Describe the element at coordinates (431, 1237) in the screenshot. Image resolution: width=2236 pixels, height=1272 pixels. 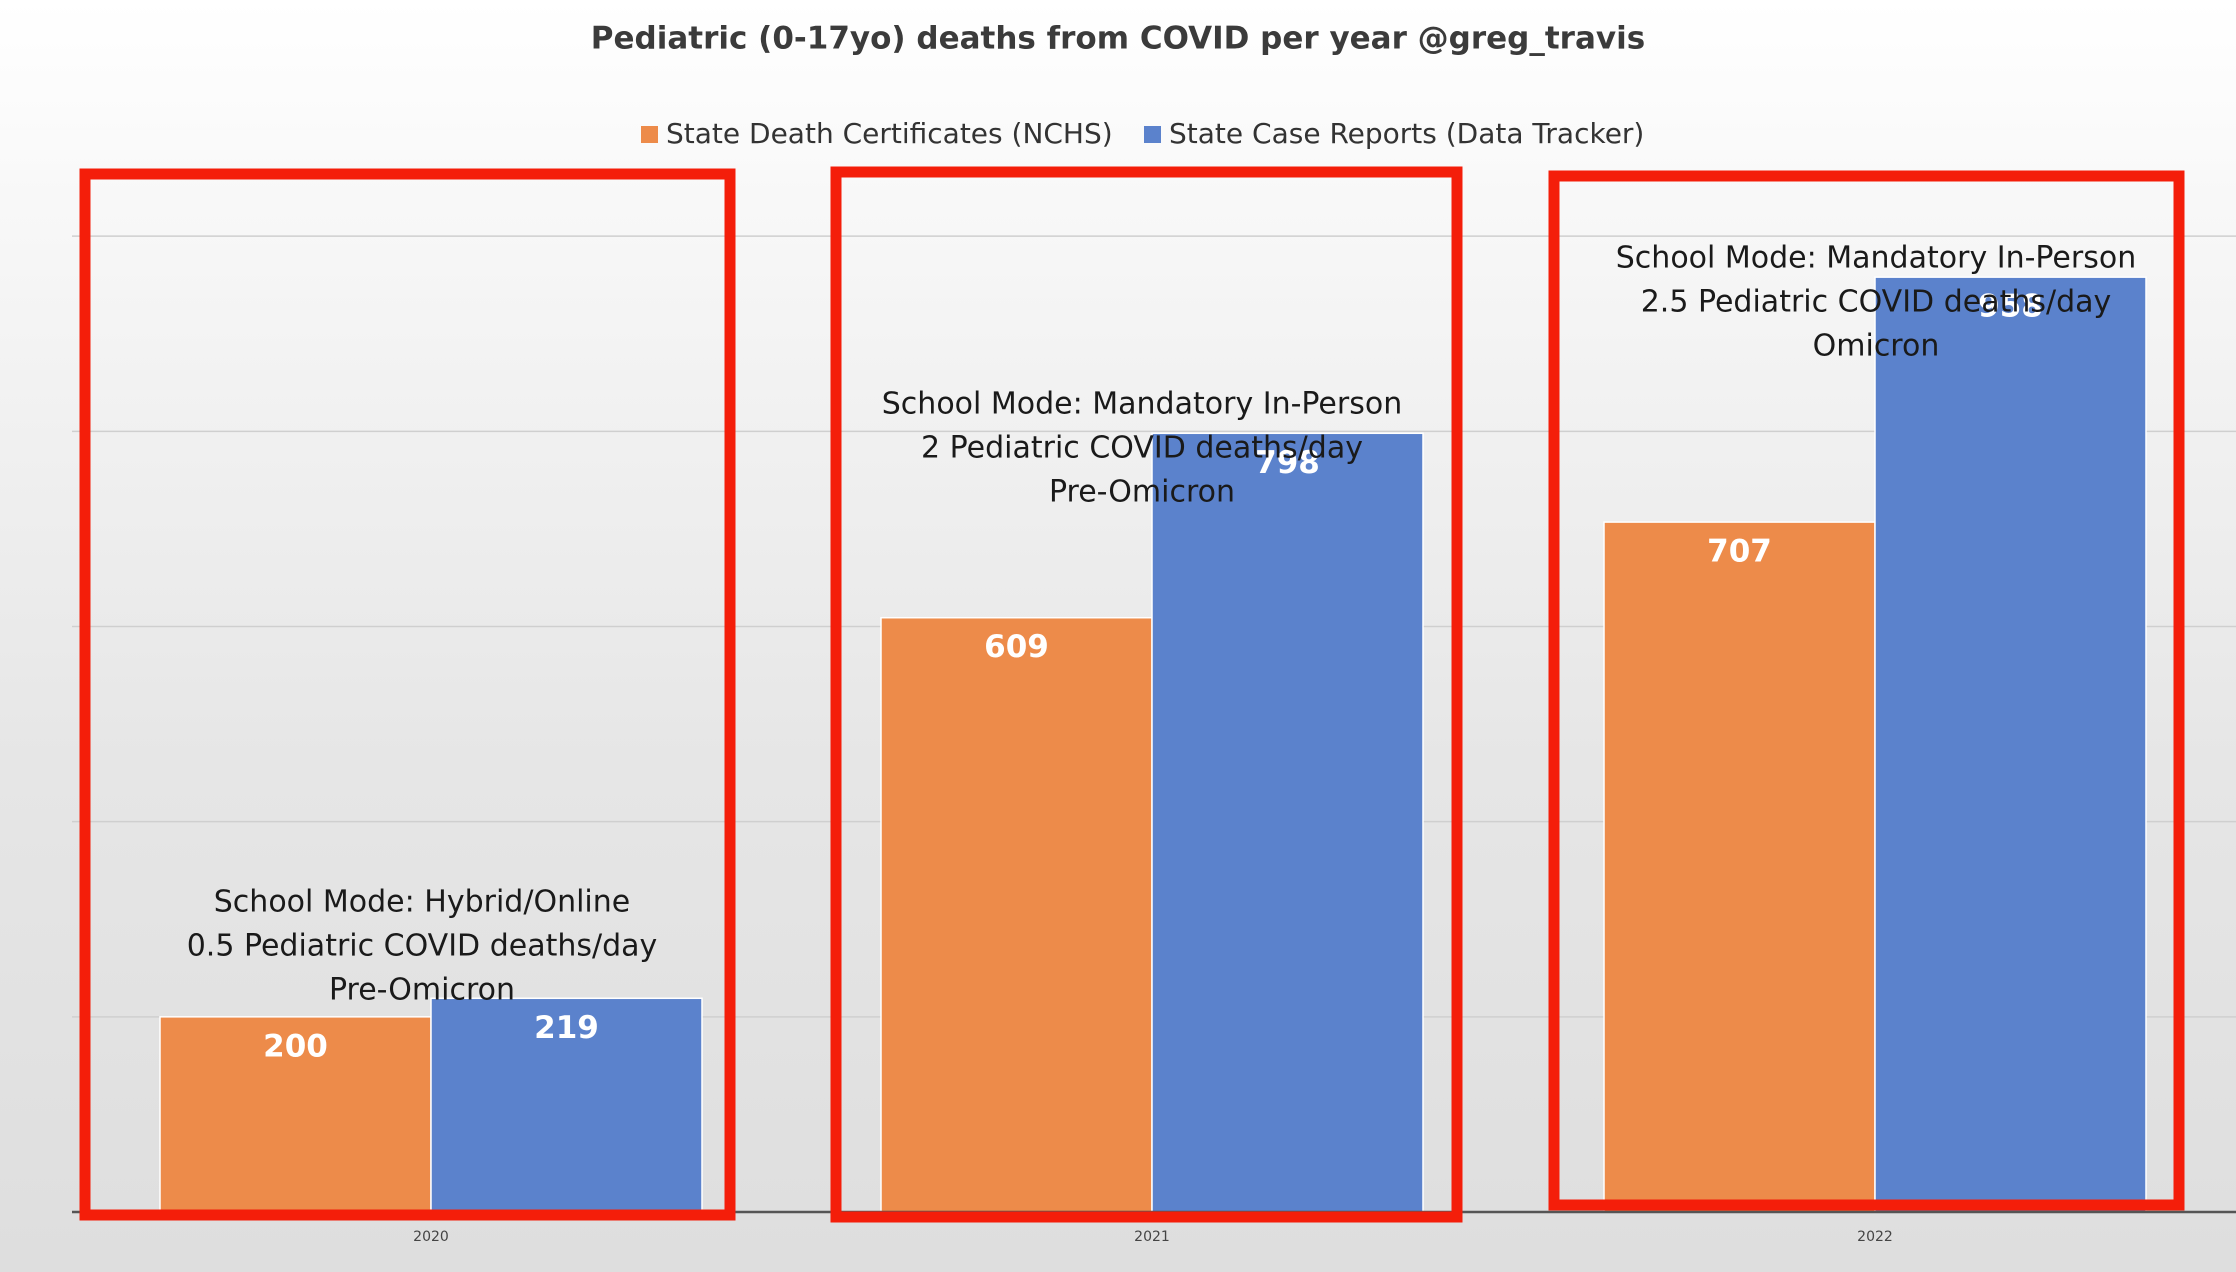
I see `x-tick-label-2020: 2020` at that location.